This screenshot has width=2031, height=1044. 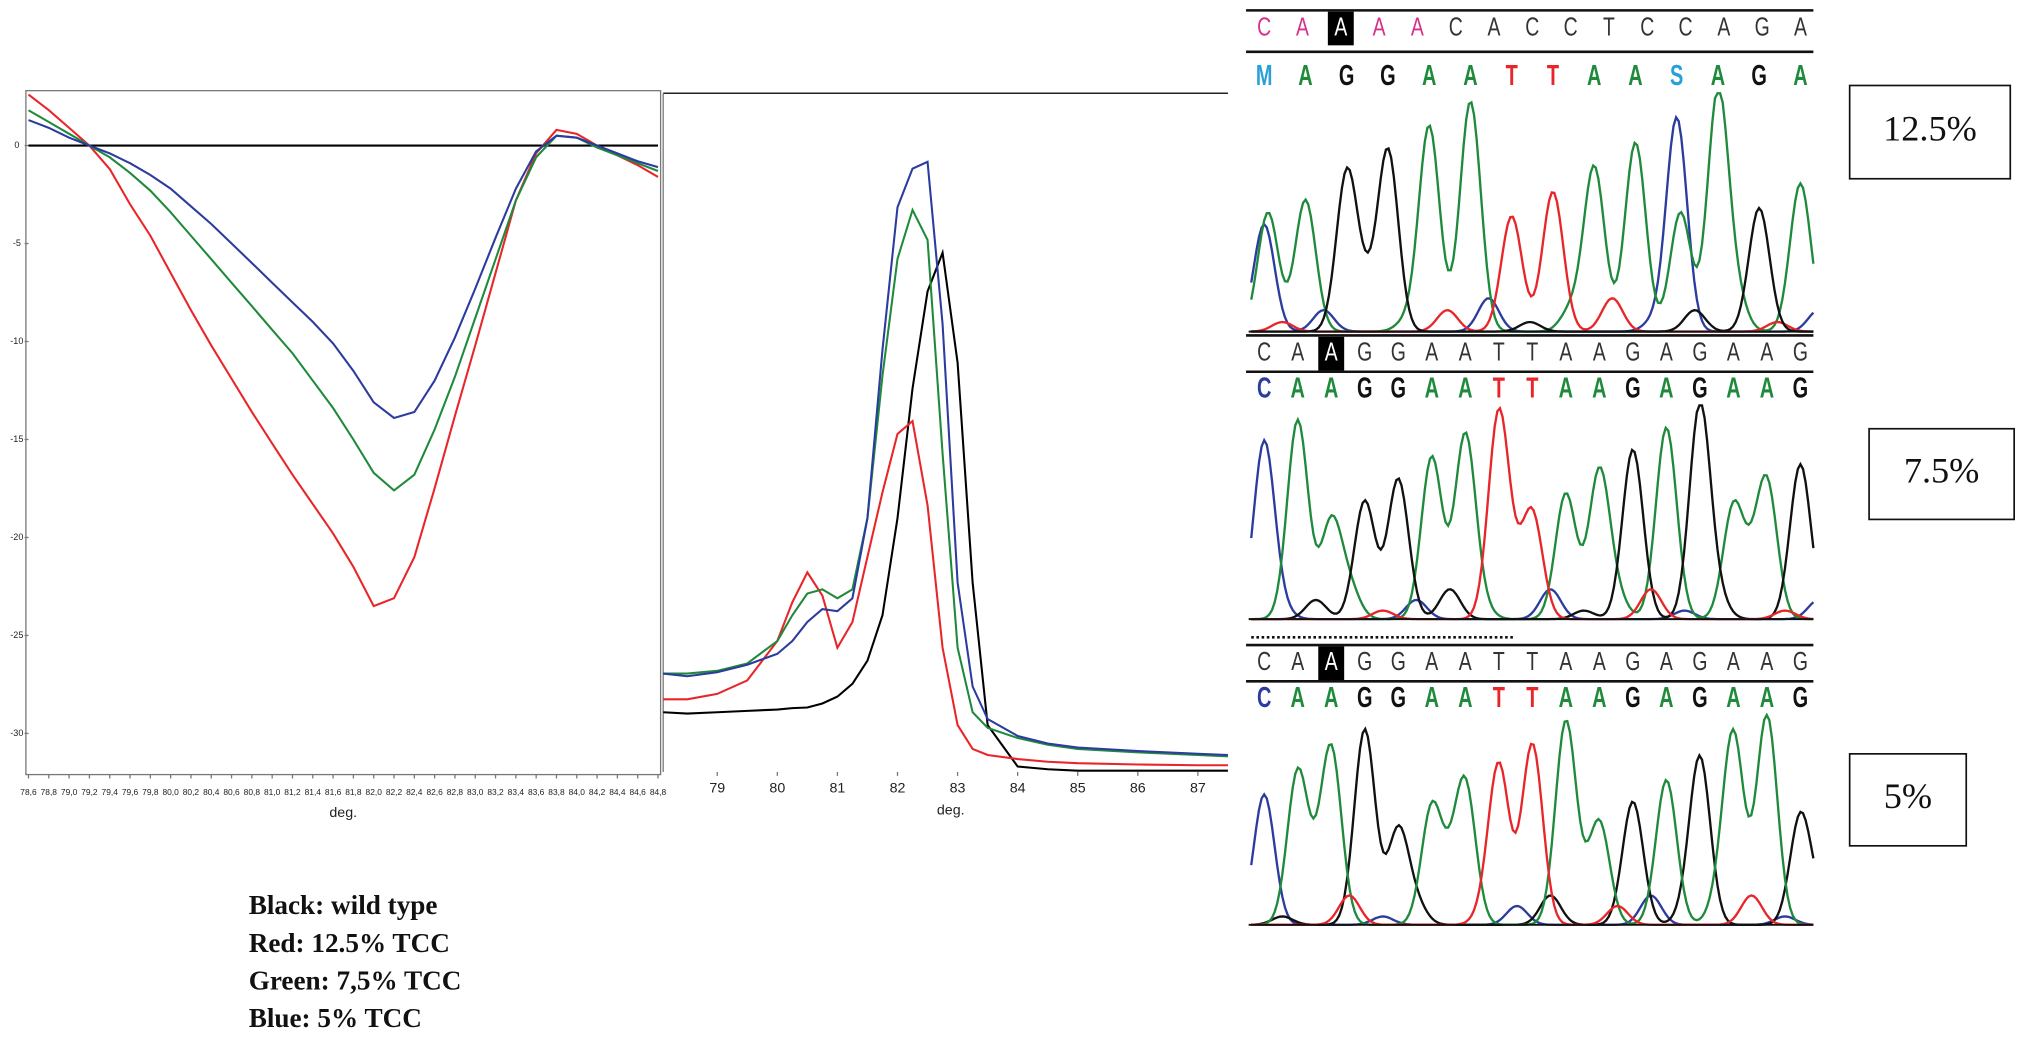 What do you see at coordinates (1908, 796) in the screenshot?
I see `panel-label: 5%` at bounding box center [1908, 796].